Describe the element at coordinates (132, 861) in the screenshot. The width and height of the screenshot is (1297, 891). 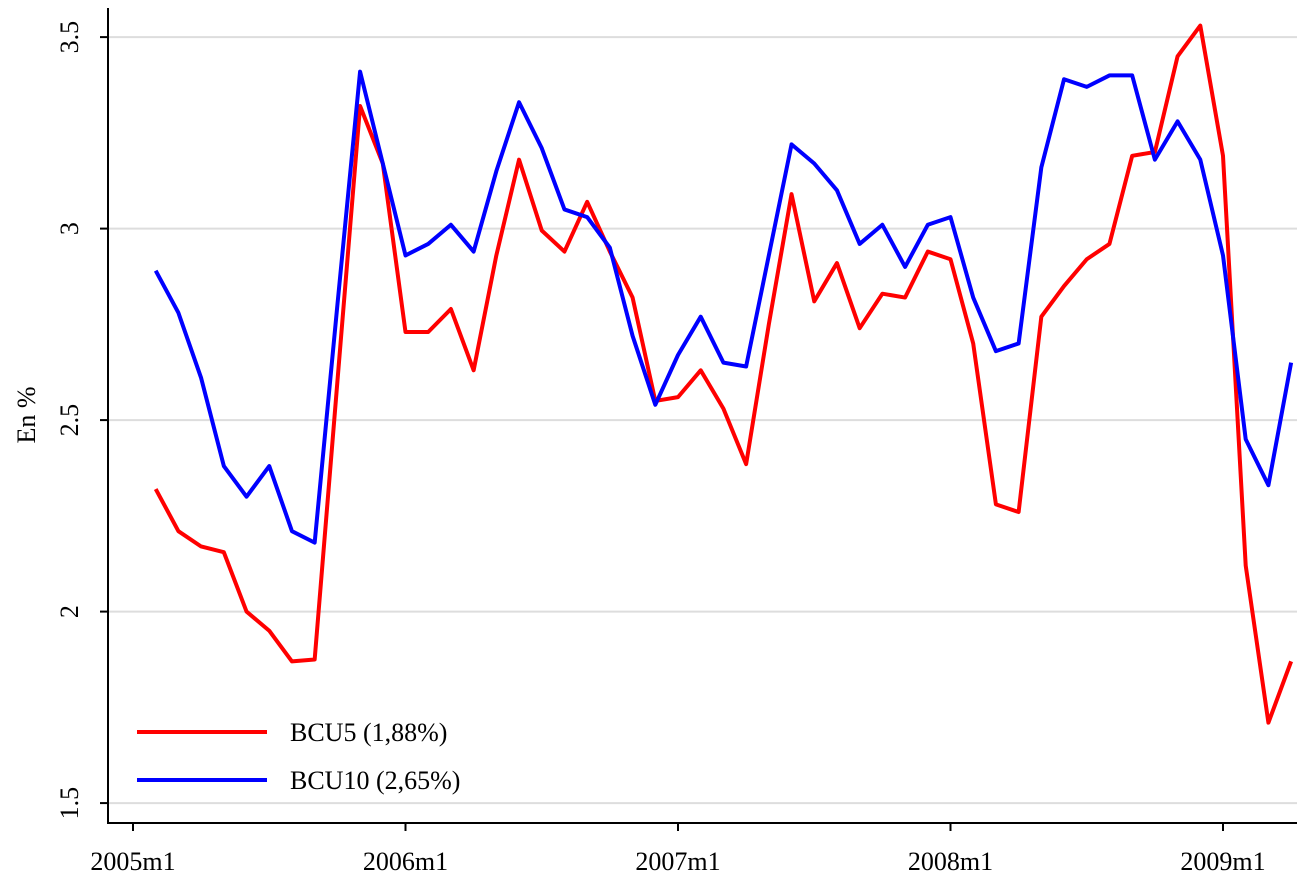
I see `x-tick-label: 2005m1` at that location.